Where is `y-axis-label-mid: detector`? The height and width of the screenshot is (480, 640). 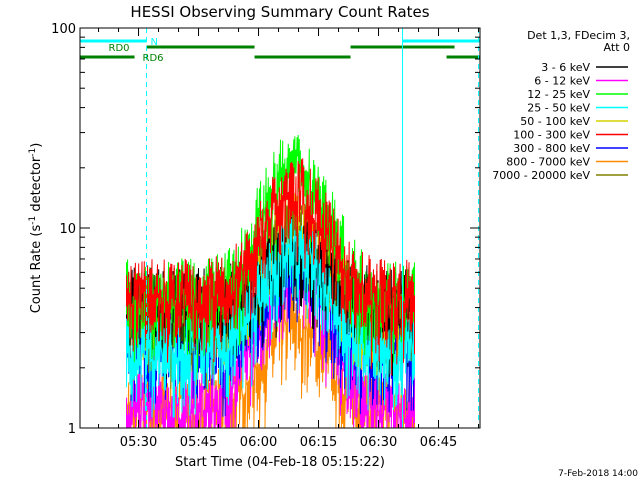
y-axis-label-mid: detector is located at coordinates (36, 186).